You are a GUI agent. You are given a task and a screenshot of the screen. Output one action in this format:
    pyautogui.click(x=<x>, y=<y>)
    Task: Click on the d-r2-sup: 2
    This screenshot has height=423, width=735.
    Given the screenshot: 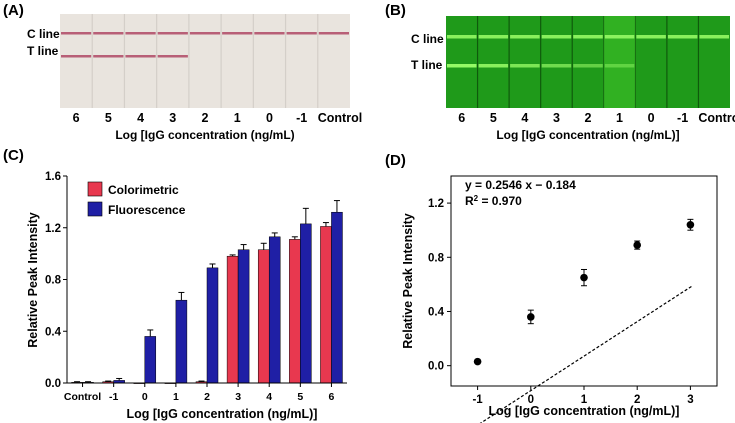 What is the action you would take?
    pyautogui.click(x=476, y=198)
    